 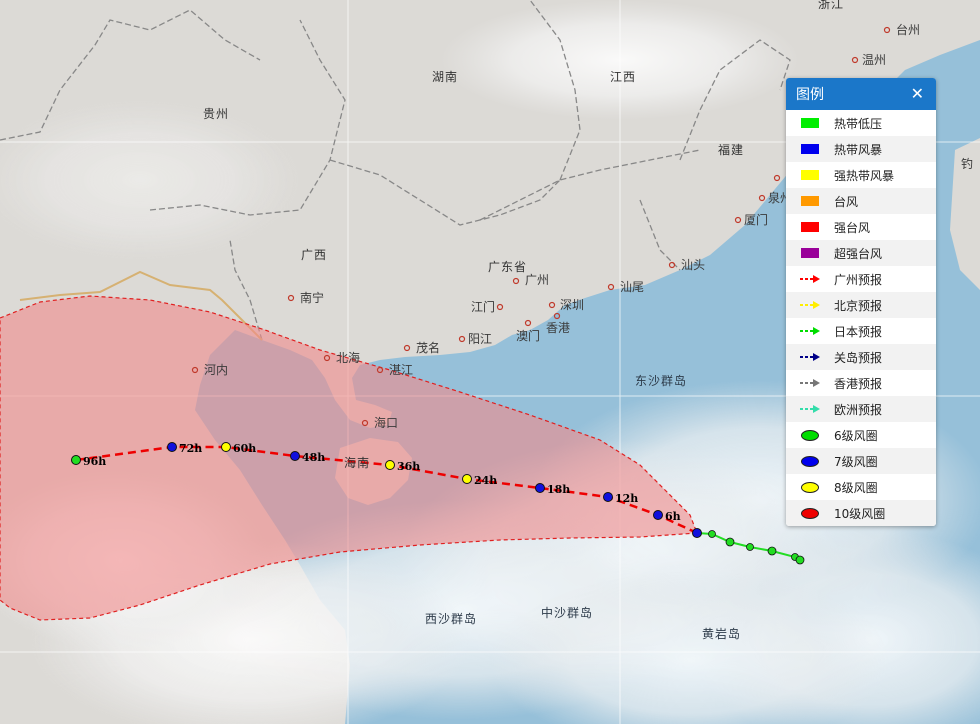 What do you see at coordinates (858, 305) in the screenshot?
I see `legend-label: 北京预报` at bounding box center [858, 305].